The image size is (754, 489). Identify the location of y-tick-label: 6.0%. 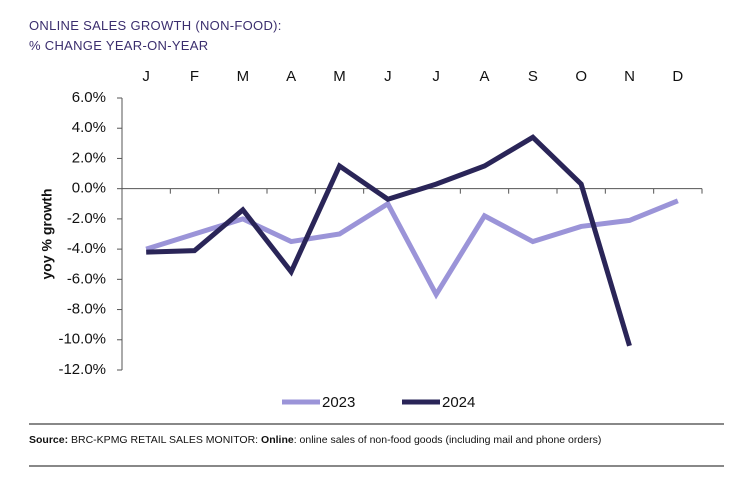
(89, 97).